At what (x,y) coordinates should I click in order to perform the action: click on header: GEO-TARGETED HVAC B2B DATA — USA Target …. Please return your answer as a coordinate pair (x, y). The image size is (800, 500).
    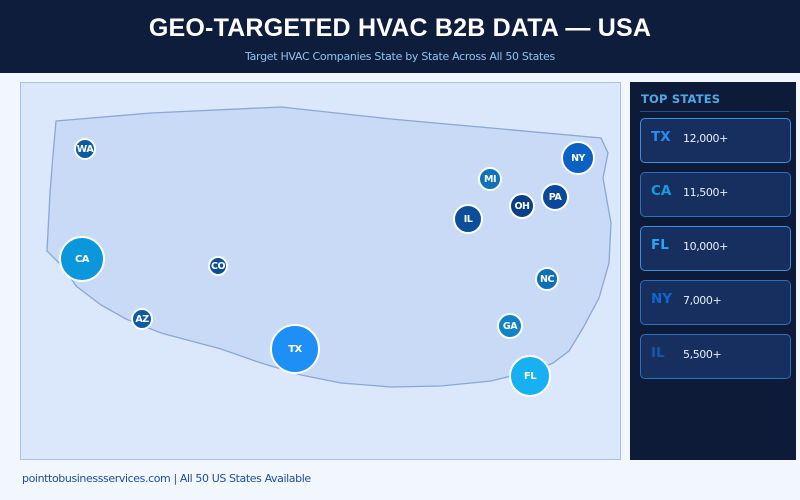
    Looking at the image, I should click on (400, 36).